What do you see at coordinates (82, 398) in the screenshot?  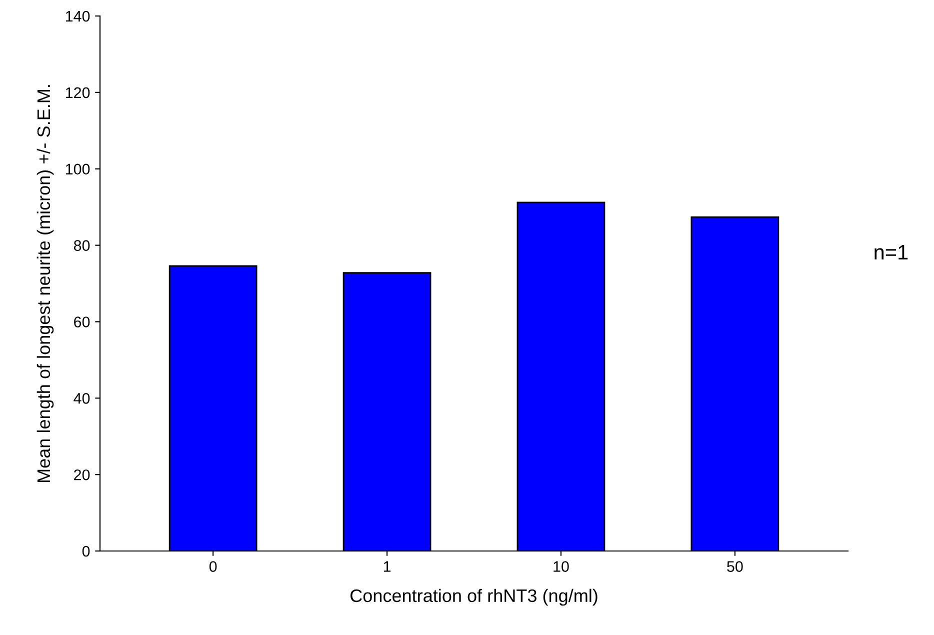 I see `y-tick-label: 40` at bounding box center [82, 398].